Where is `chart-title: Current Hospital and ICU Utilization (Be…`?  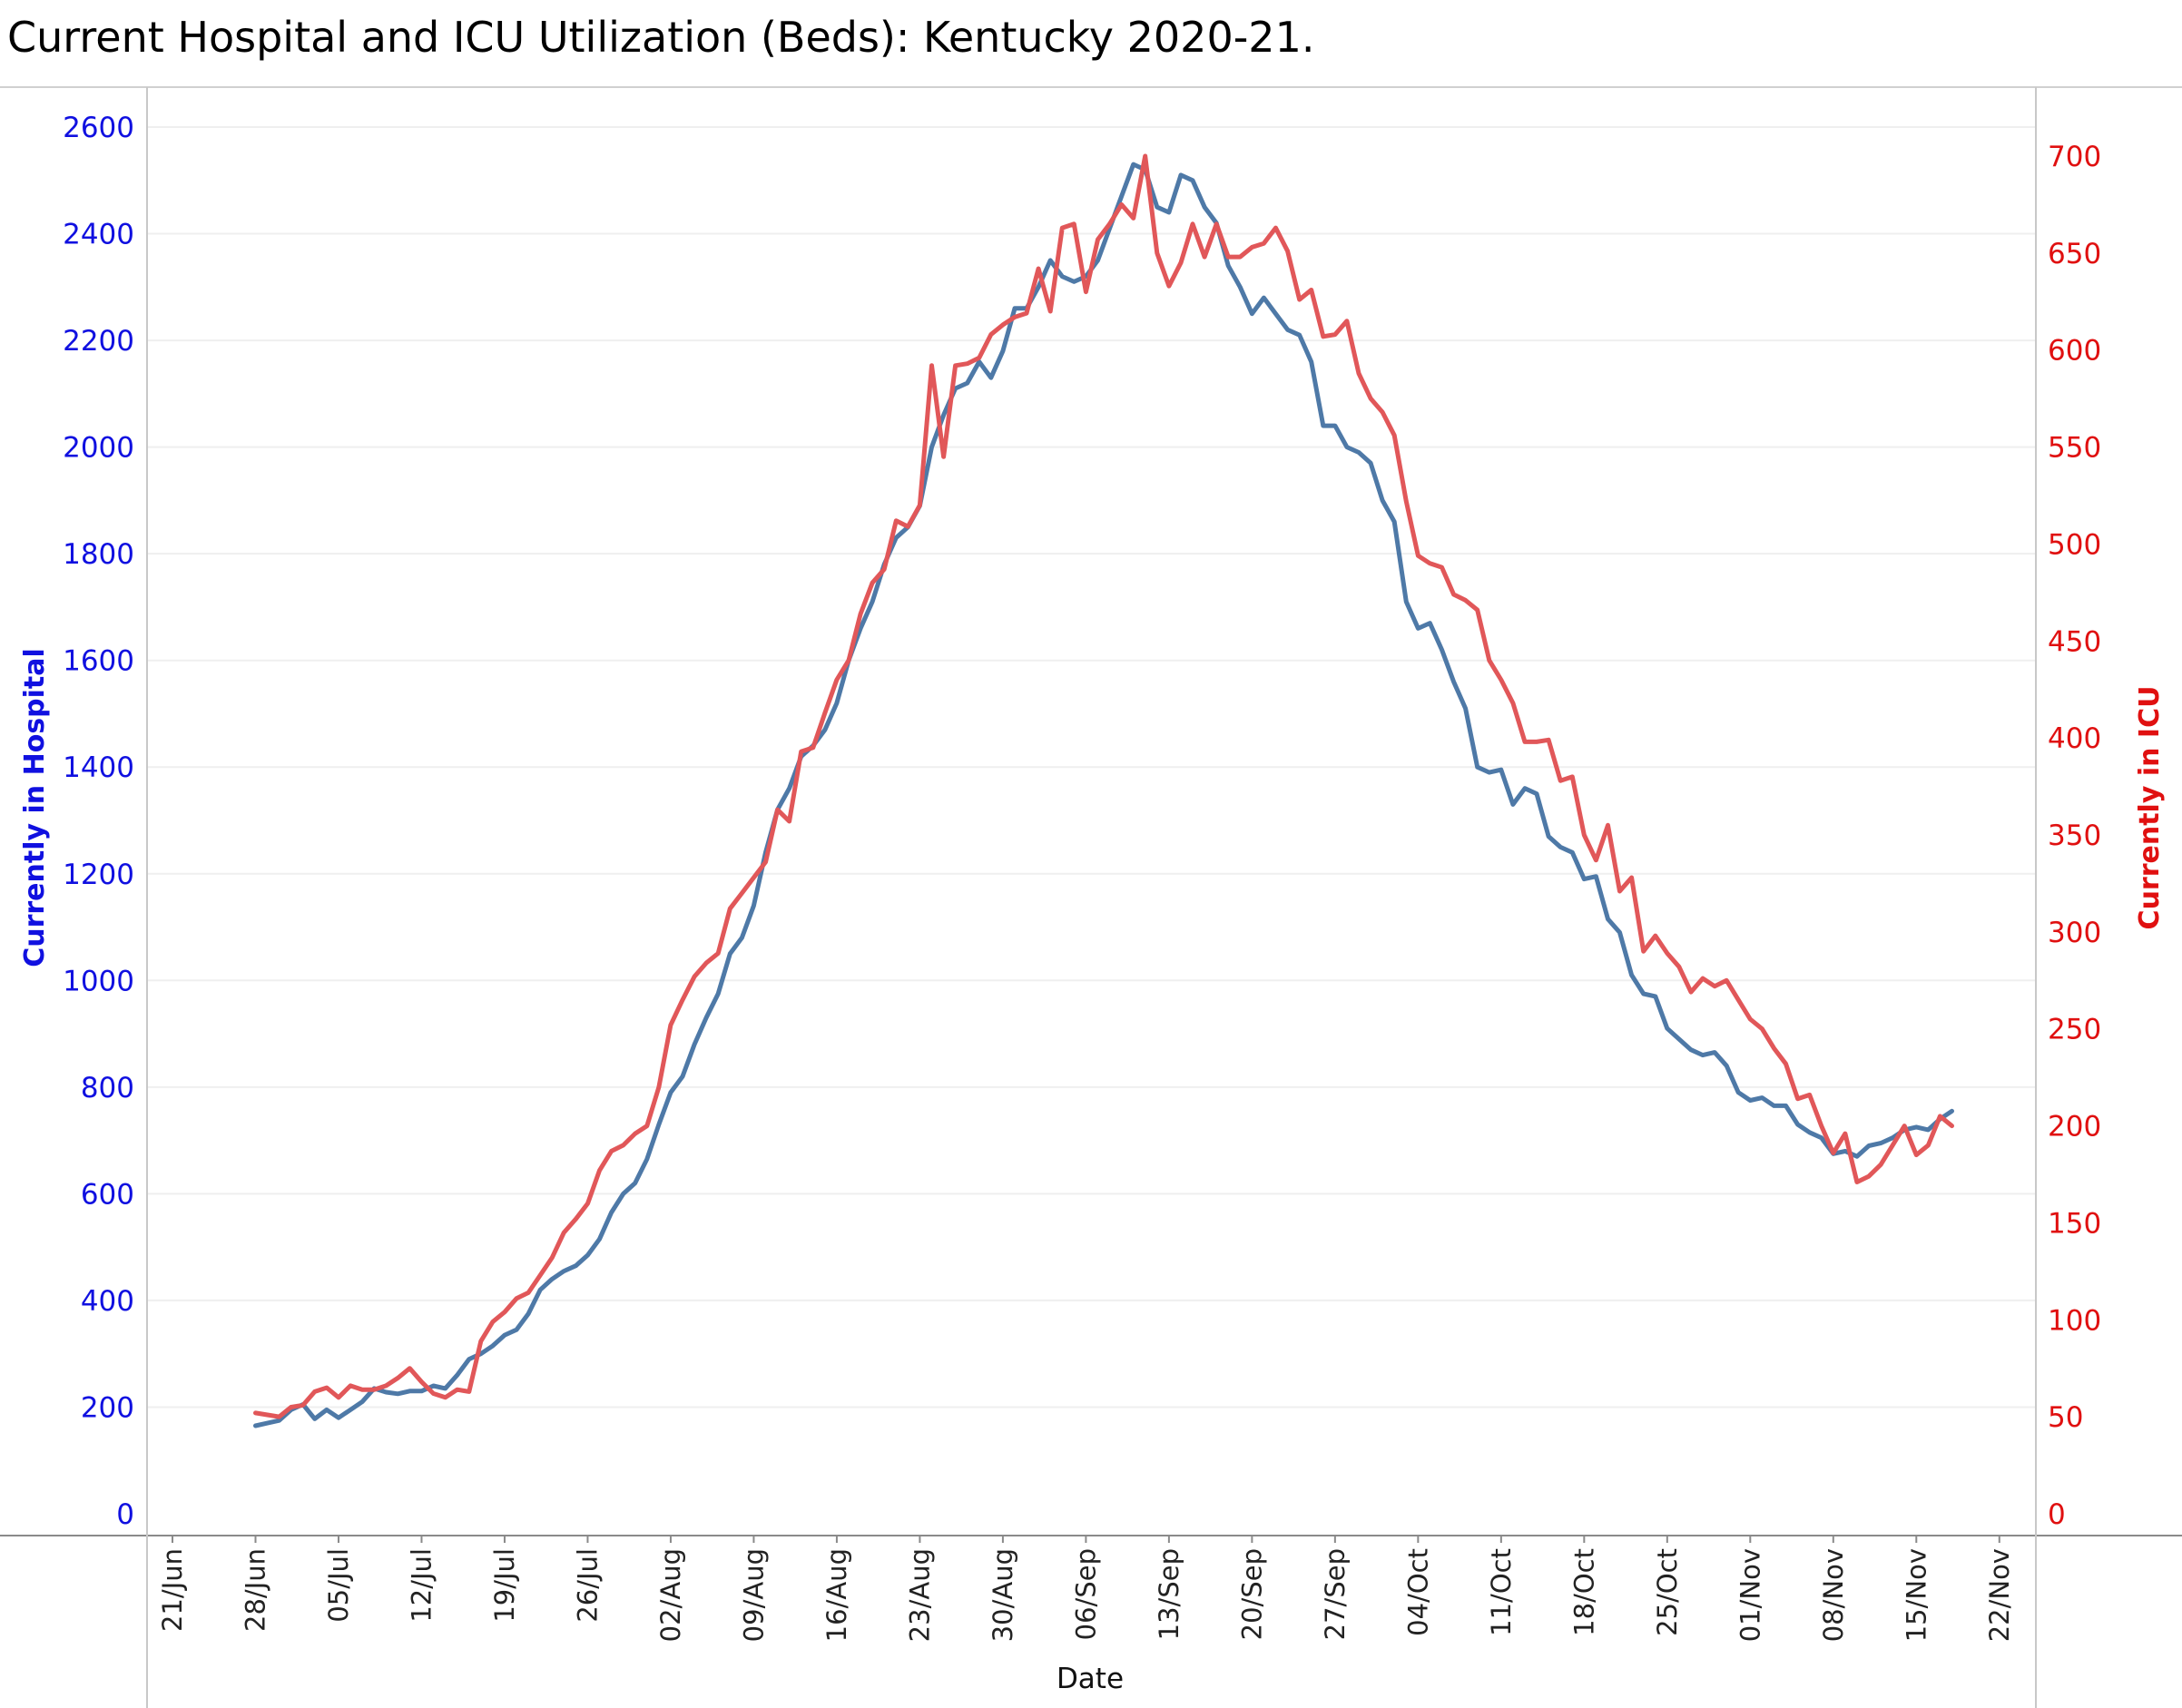
chart-title: Current Hospital and ICU Utilization (Be… is located at coordinates (661, 37).